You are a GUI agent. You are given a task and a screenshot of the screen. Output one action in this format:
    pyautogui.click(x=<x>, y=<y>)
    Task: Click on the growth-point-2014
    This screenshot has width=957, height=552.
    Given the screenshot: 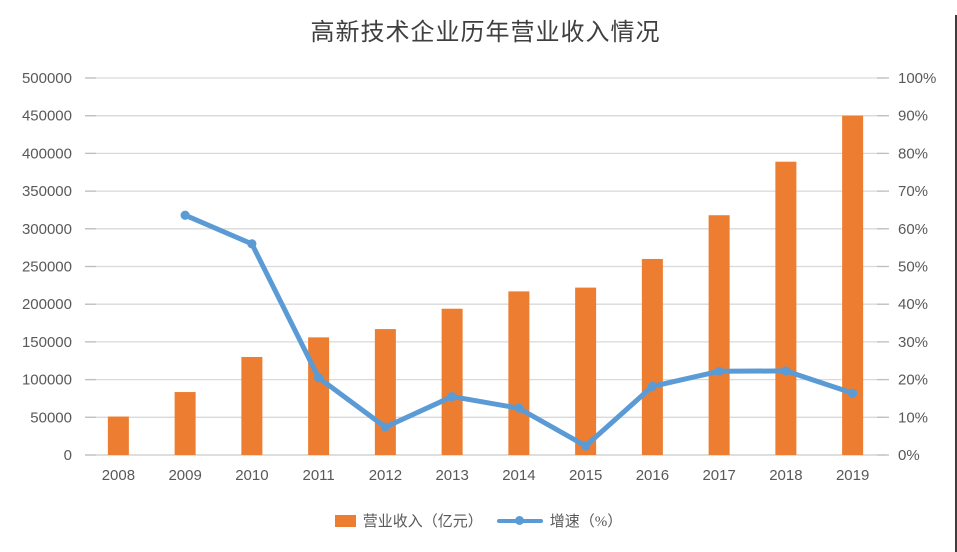 What is the action you would take?
    pyautogui.click(x=519, y=408)
    